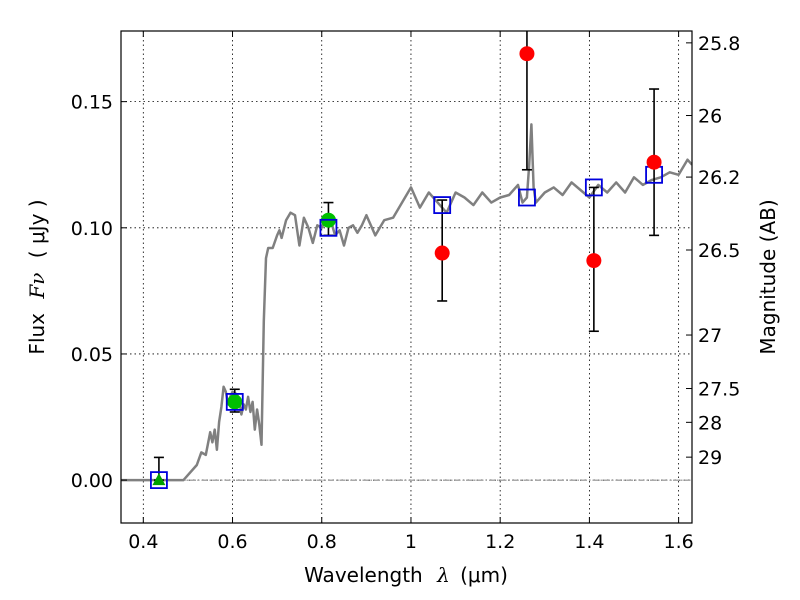  I want to click on y-tick-label: 0.15, so click(92, 103).